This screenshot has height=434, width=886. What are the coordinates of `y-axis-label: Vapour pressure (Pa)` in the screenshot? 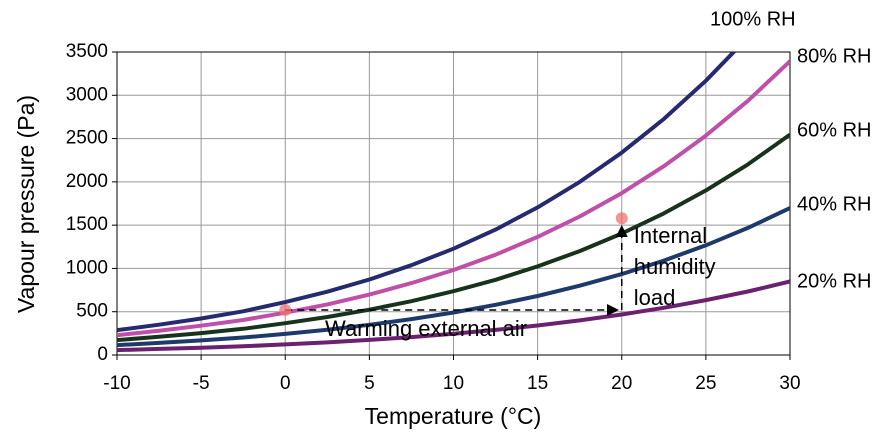 It's located at (26, 204).